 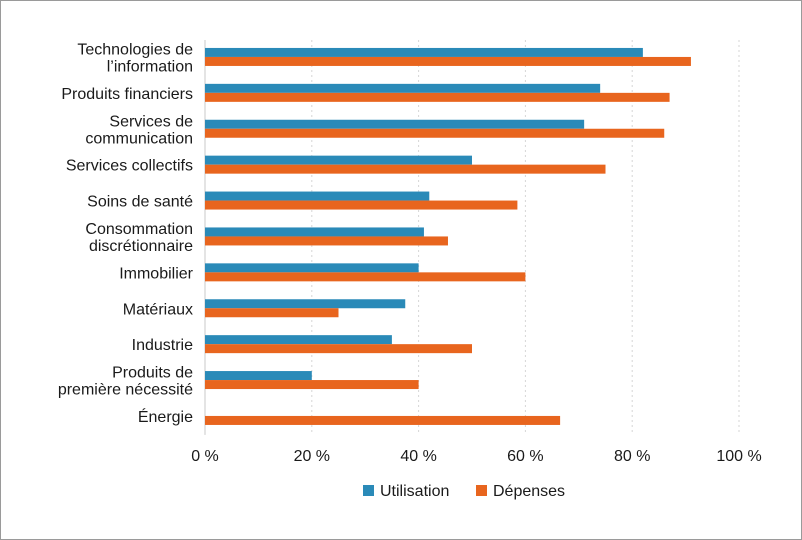 What do you see at coordinates (150, 66) in the screenshot?
I see `category-label: l’information` at bounding box center [150, 66].